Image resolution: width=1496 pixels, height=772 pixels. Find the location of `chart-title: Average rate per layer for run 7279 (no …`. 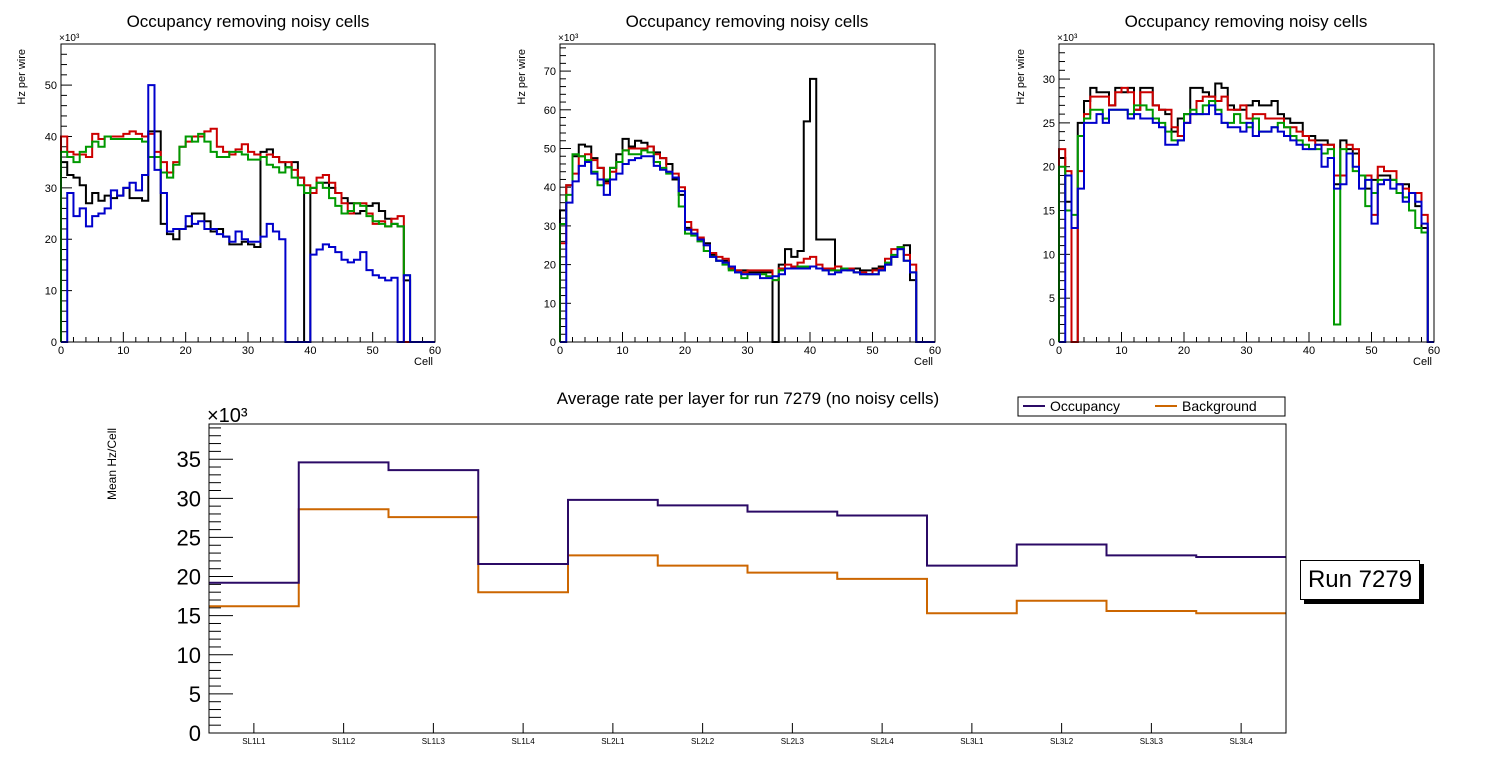

chart-title: Average rate per layer for run 7279 (no … is located at coordinates (748, 398).